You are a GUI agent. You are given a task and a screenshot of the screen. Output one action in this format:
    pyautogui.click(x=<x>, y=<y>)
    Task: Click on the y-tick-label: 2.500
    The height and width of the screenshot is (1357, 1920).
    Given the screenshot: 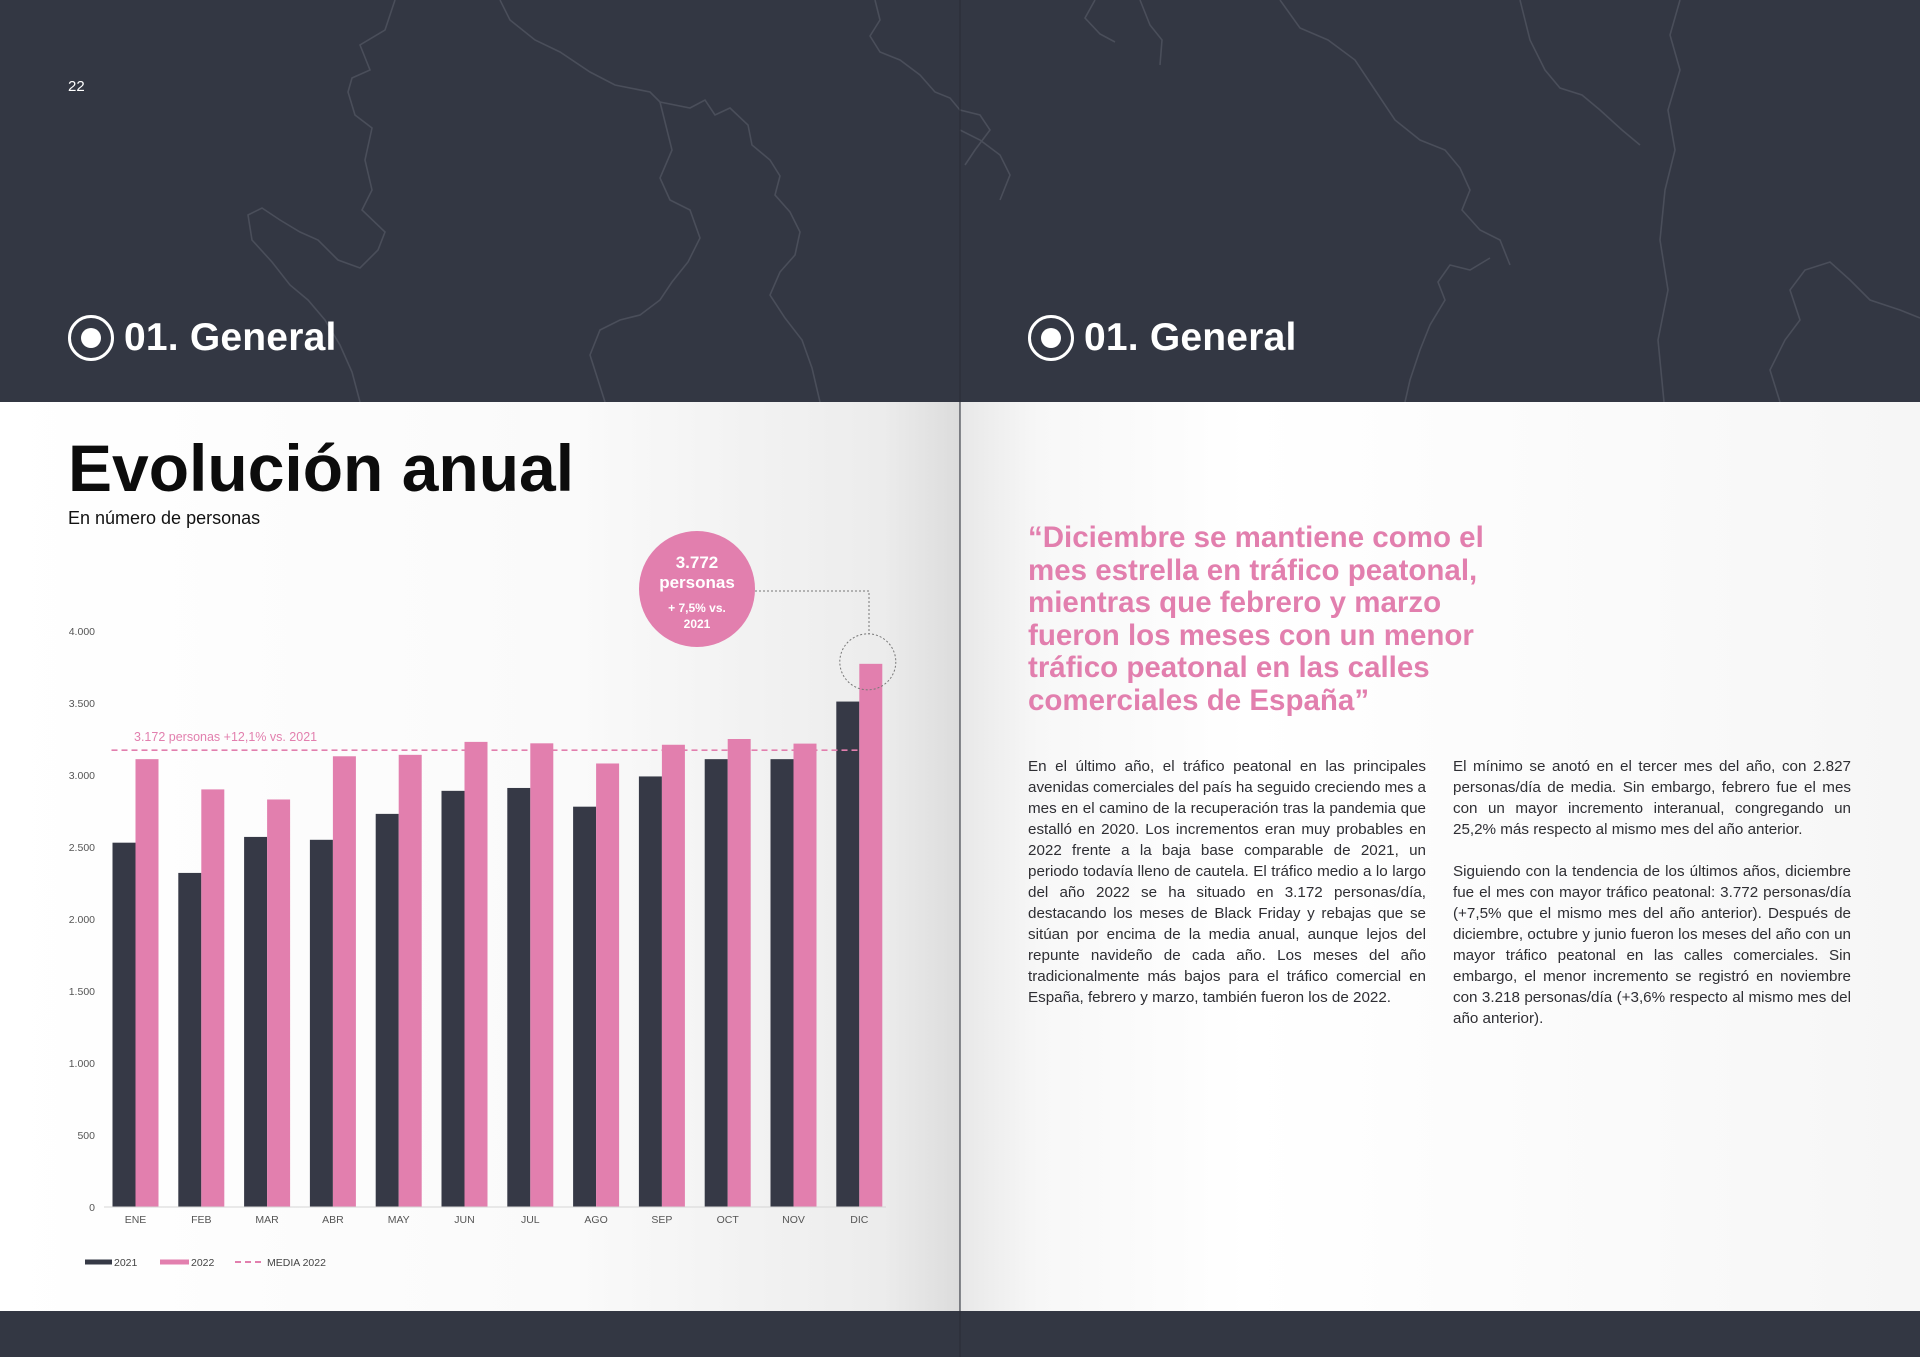 What is the action you would take?
    pyautogui.click(x=82, y=848)
    